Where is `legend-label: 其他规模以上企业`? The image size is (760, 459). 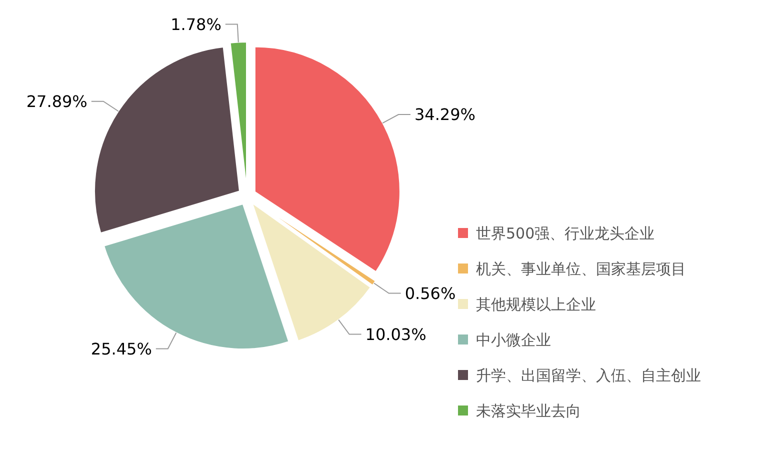
legend-label: 其他规模以上企业 is located at coordinates (536, 304).